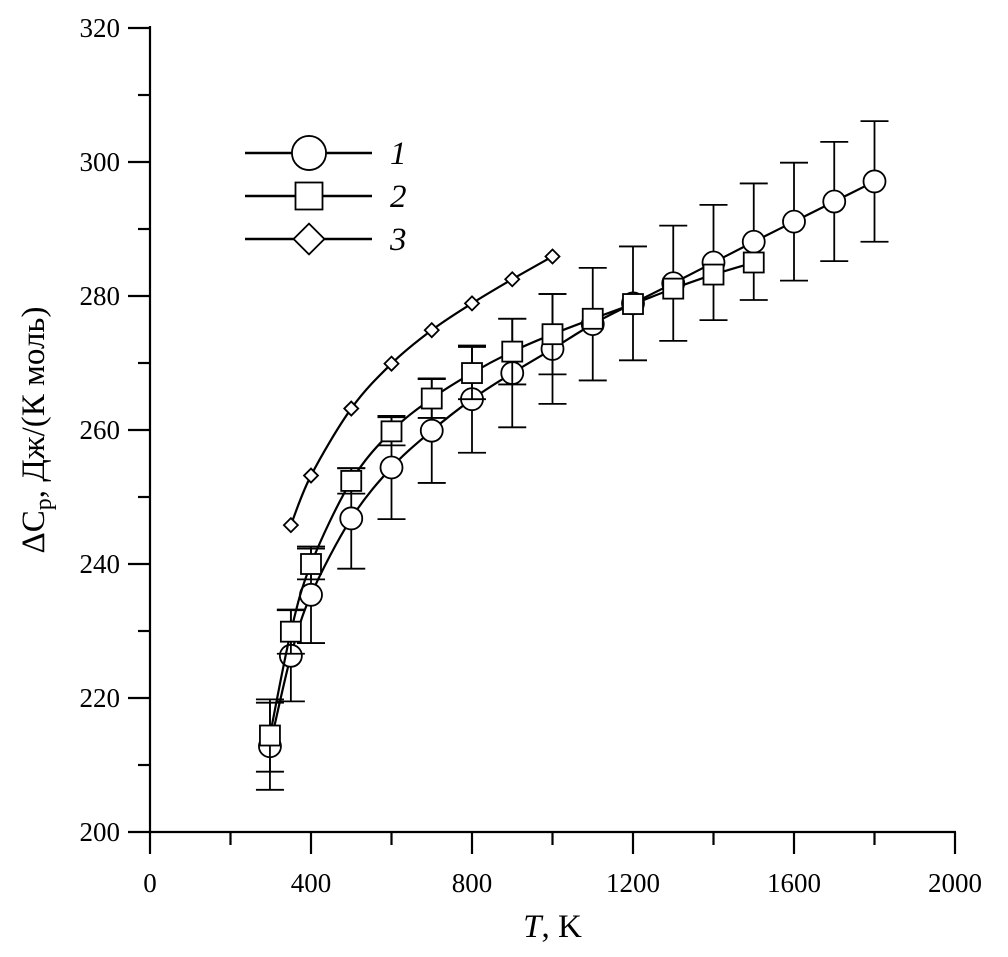 Image resolution: width=1008 pixels, height=957 pixels. I want to click on legend-item-1: 1, so click(326, 153).